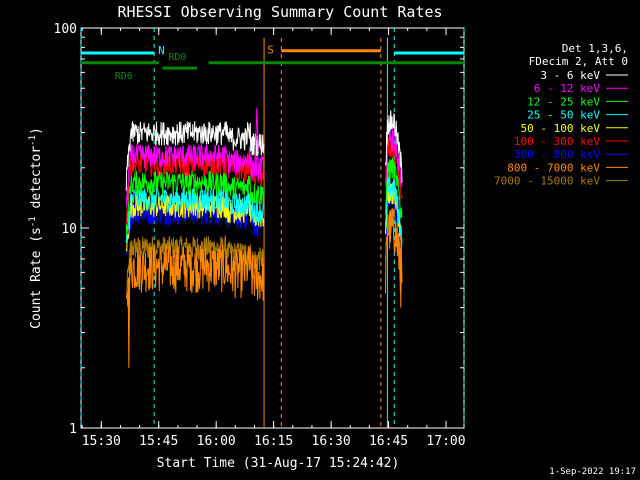 The height and width of the screenshot is (480, 640). What do you see at coordinates (388, 441) in the screenshot?
I see `x-tick-label: 16:45` at bounding box center [388, 441].